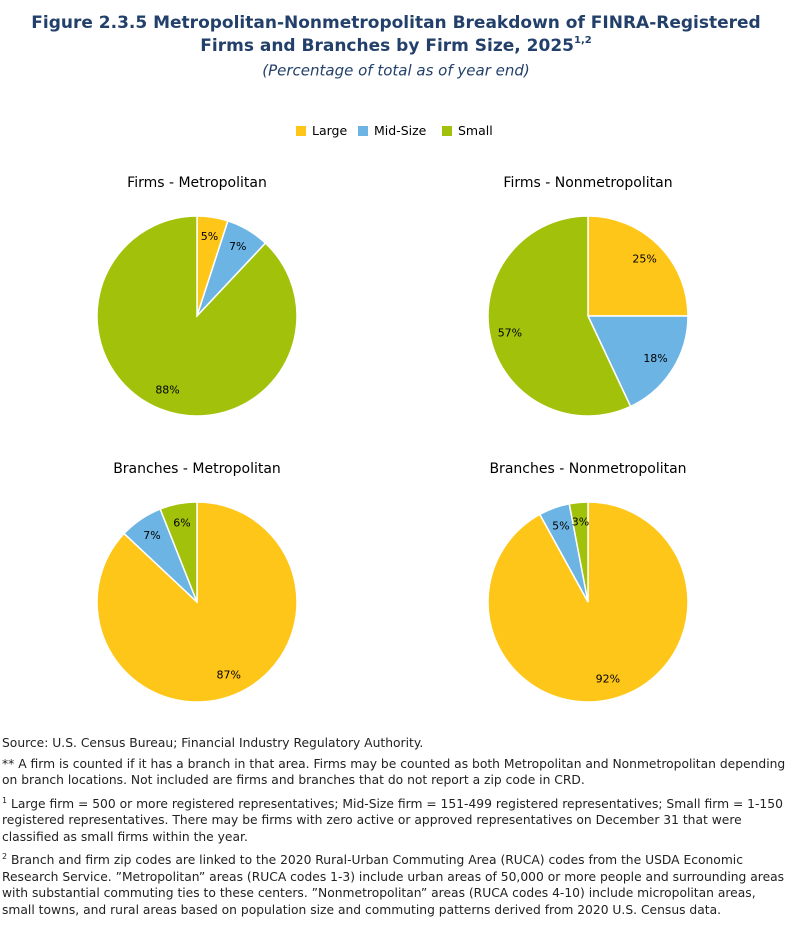  I want to click on data-label: 57%, so click(510, 332).